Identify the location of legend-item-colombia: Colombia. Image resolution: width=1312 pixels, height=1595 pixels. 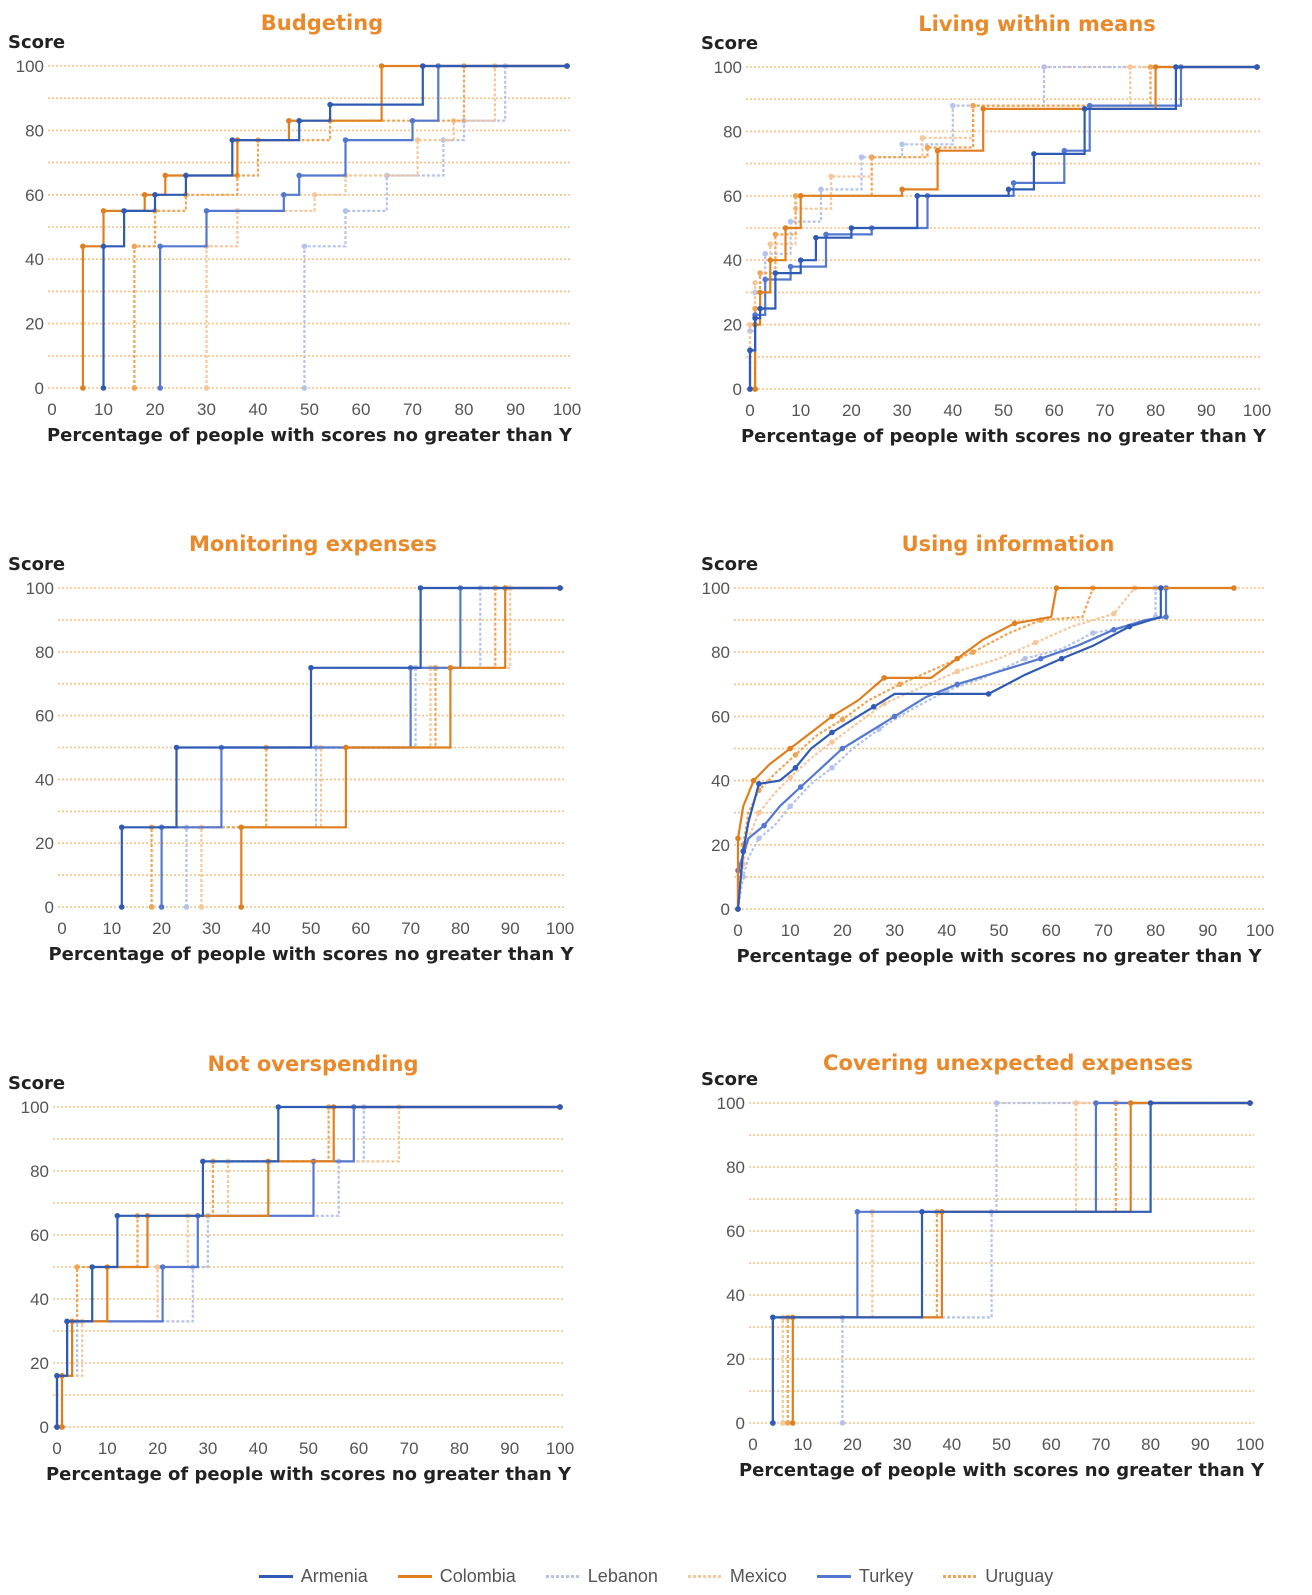
(456, 1576).